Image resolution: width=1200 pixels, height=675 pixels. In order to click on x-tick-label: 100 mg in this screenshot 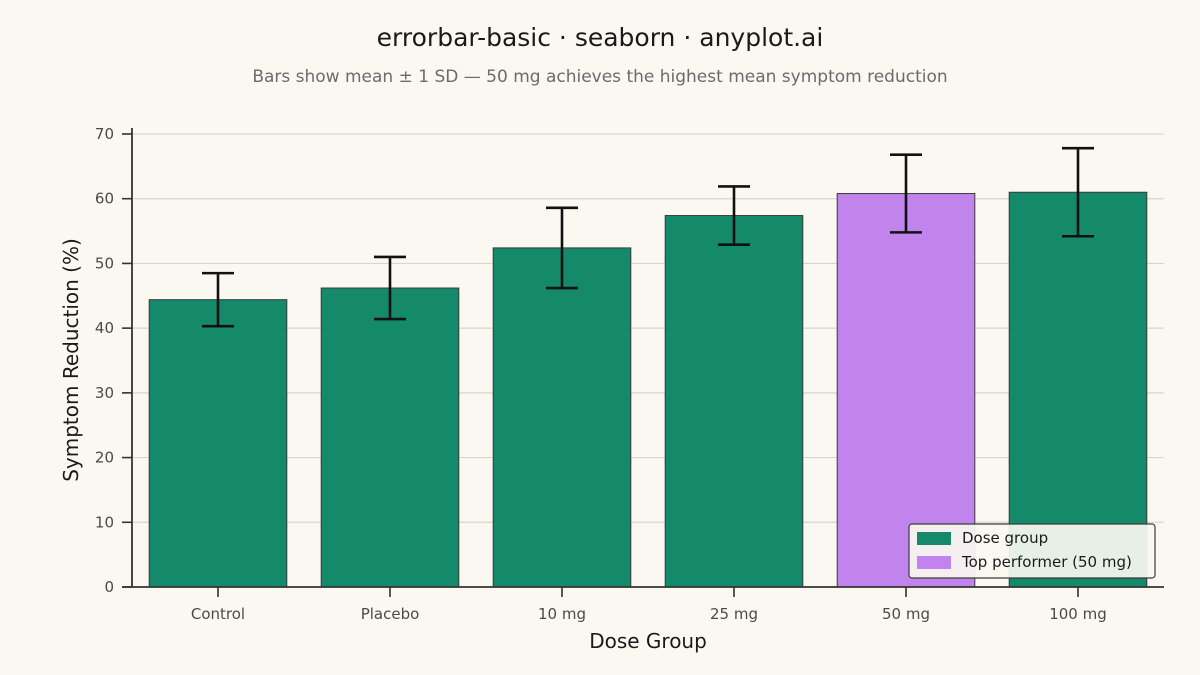, I will do `click(1078, 614)`.